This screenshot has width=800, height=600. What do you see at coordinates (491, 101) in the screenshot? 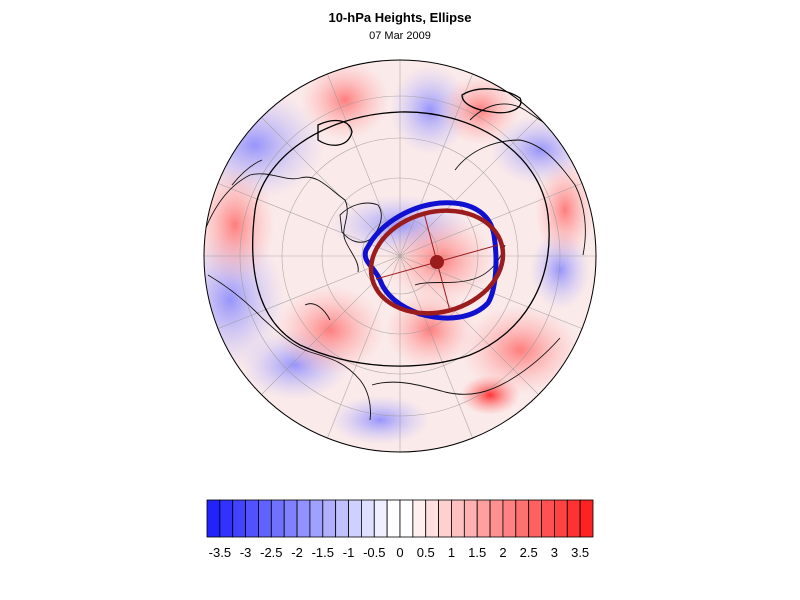
I see `height-contour-northeast` at bounding box center [491, 101].